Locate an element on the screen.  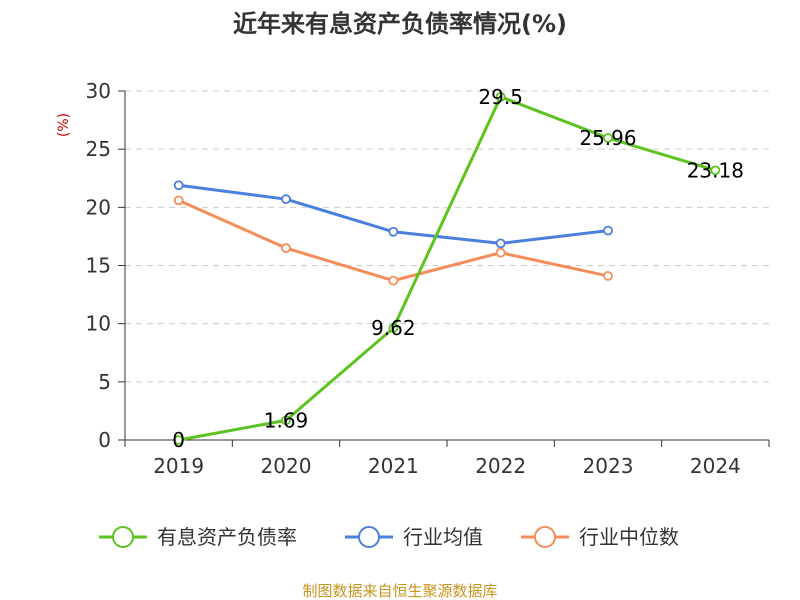
y-tick-label: 20 is located at coordinates (98, 207).